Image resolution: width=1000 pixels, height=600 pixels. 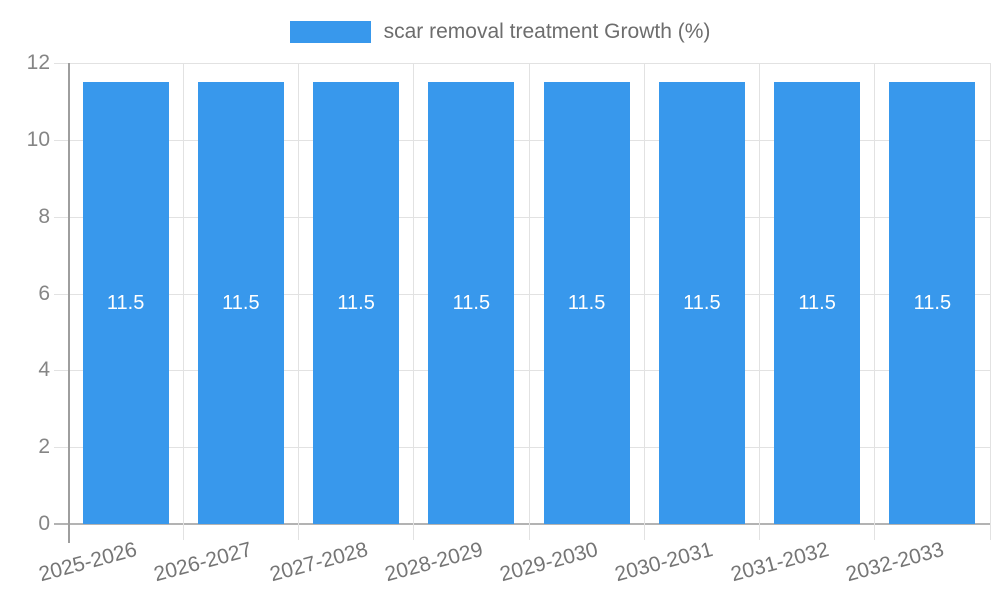 I want to click on y-axis-line, so click(x=69, y=303).